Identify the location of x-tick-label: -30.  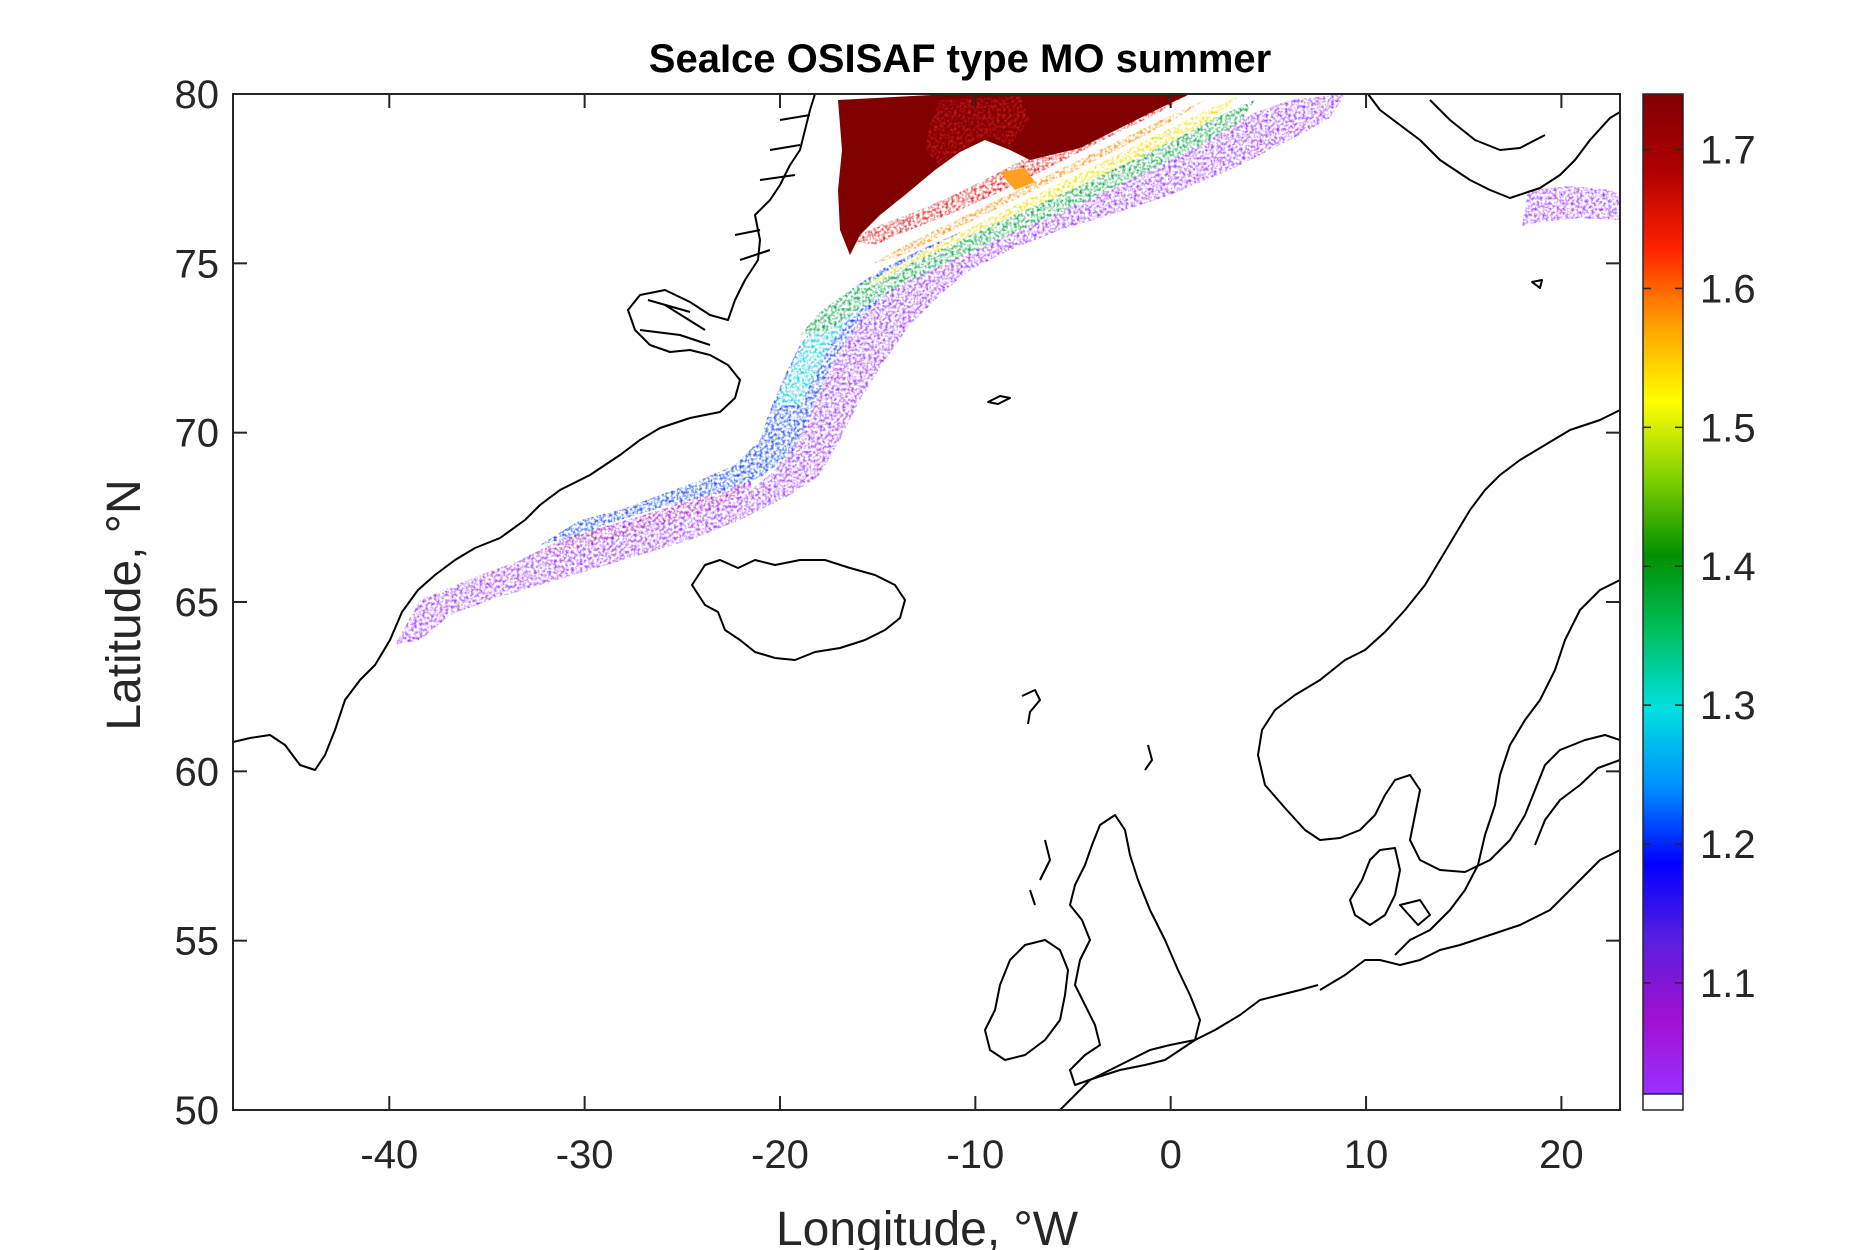
(585, 1155).